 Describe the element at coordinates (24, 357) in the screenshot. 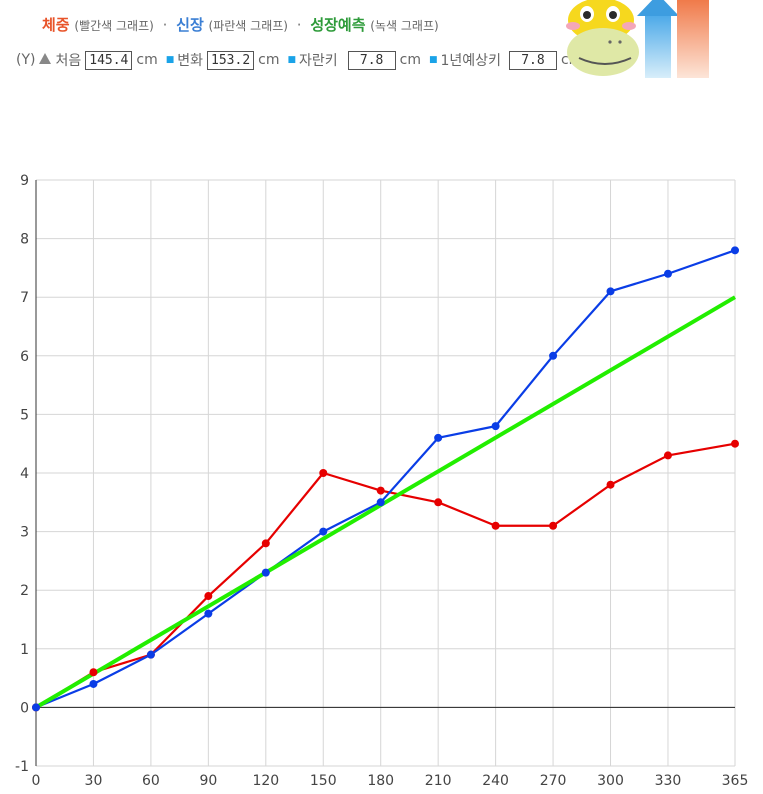

I see `y-tick-label: 6` at that location.